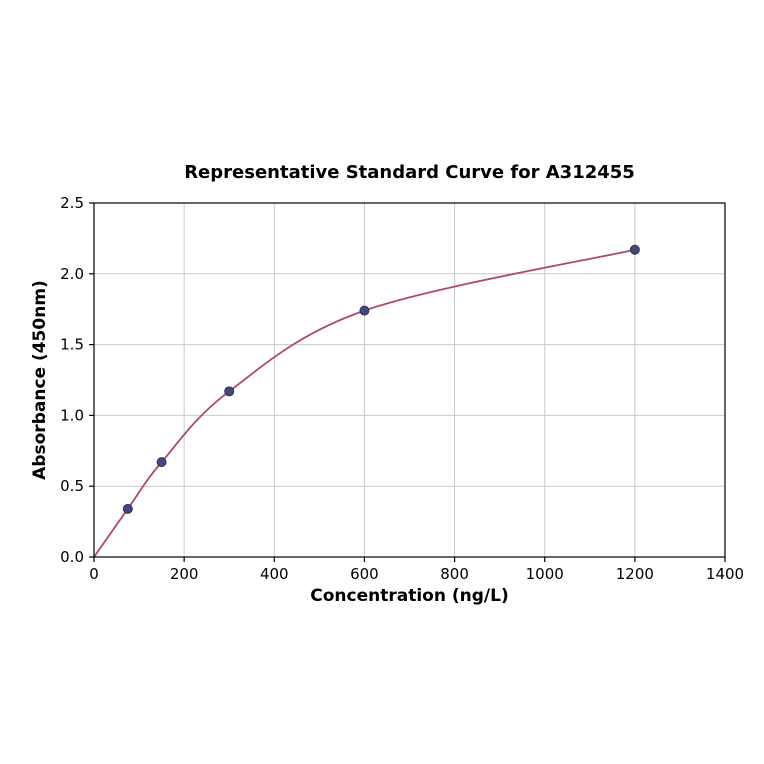 Image resolution: width=764 pixels, height=764 pixels. I want to click on y-tick-label: 1.0, so click(72, 415).